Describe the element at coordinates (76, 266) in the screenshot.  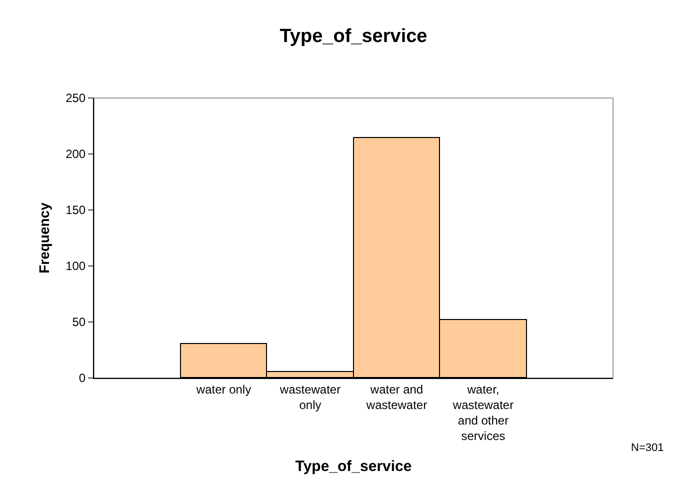
I see `y-tick-label: 100` at that location.